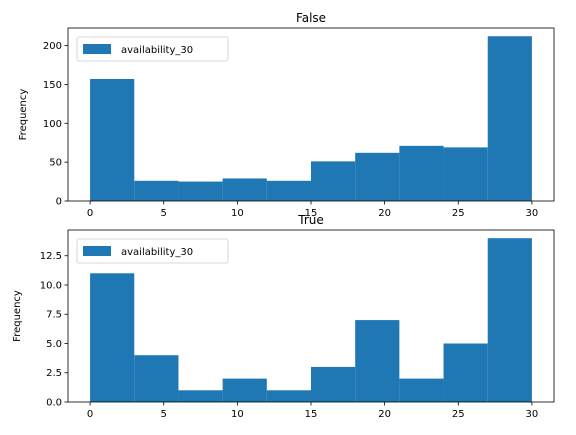 This screenshot has width=576, height=435. What do you see at coordinates (54, 373) in the screenshot?
I see `y-tick-label: 2.5` at bounding box center [54, 373].